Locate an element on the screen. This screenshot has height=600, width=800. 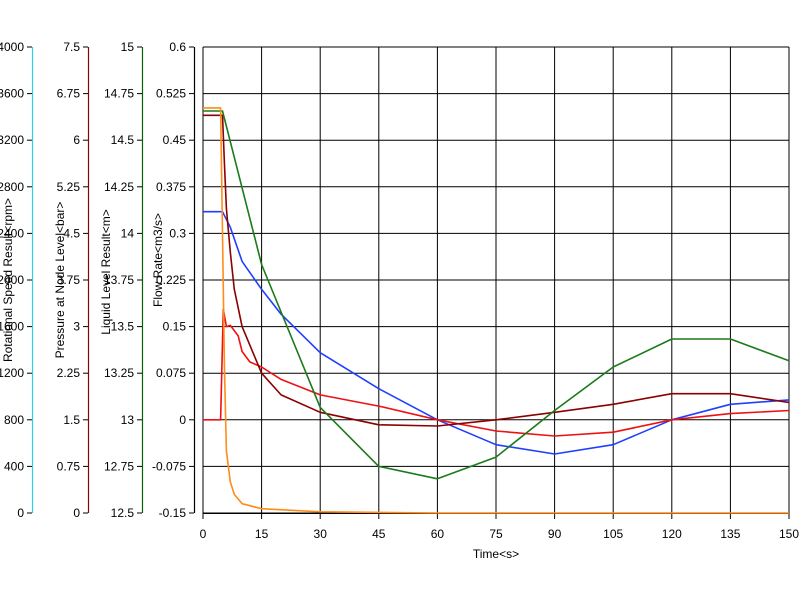
y-tick-label: 2400 is located at coordinates (12, 233).